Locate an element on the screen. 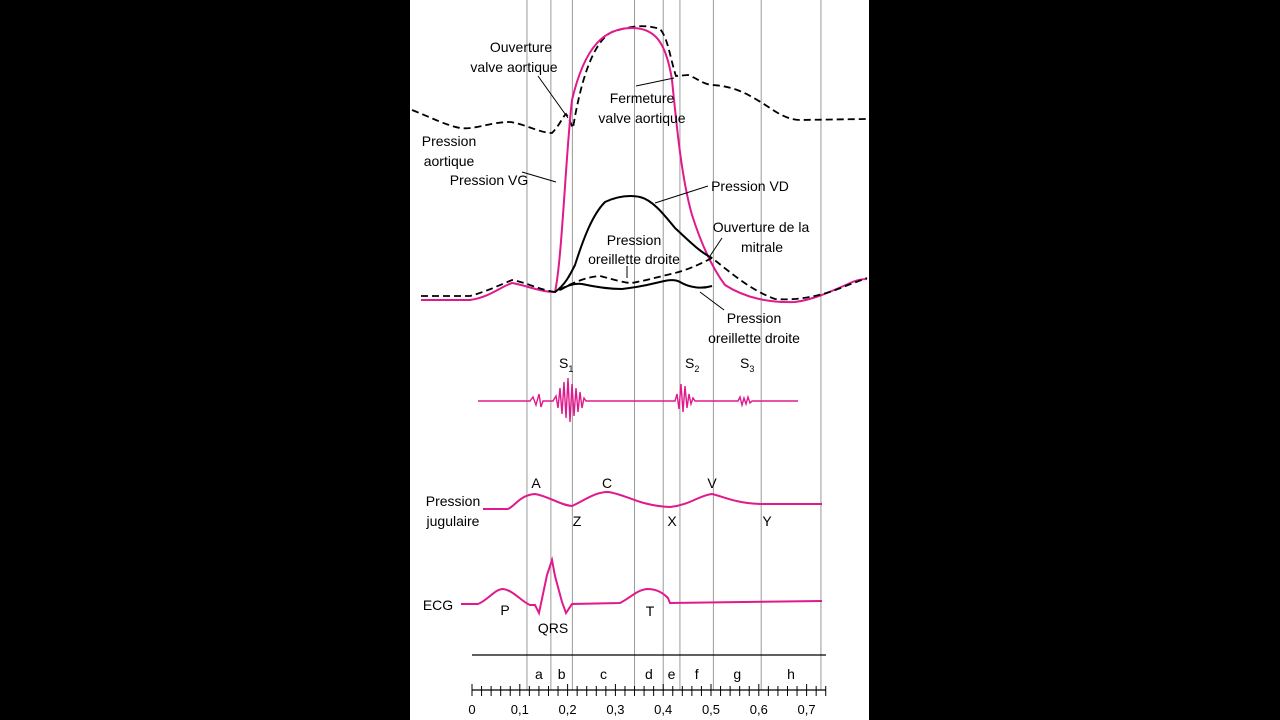  phase-label: e is located at coordinates (672, 674).